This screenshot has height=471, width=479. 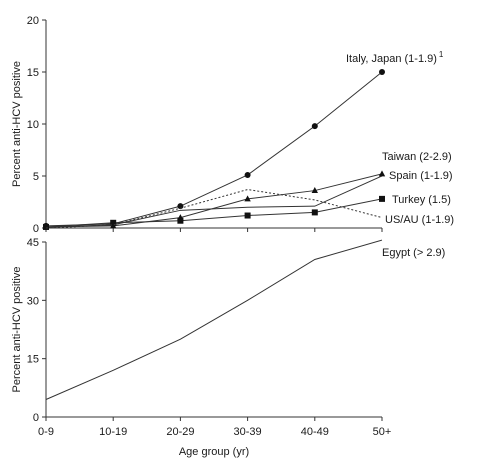 What do you see at coordinates (33, 21) in the screenshot?
I see `y-tick-label: 20` at bounding box center [33, 21].